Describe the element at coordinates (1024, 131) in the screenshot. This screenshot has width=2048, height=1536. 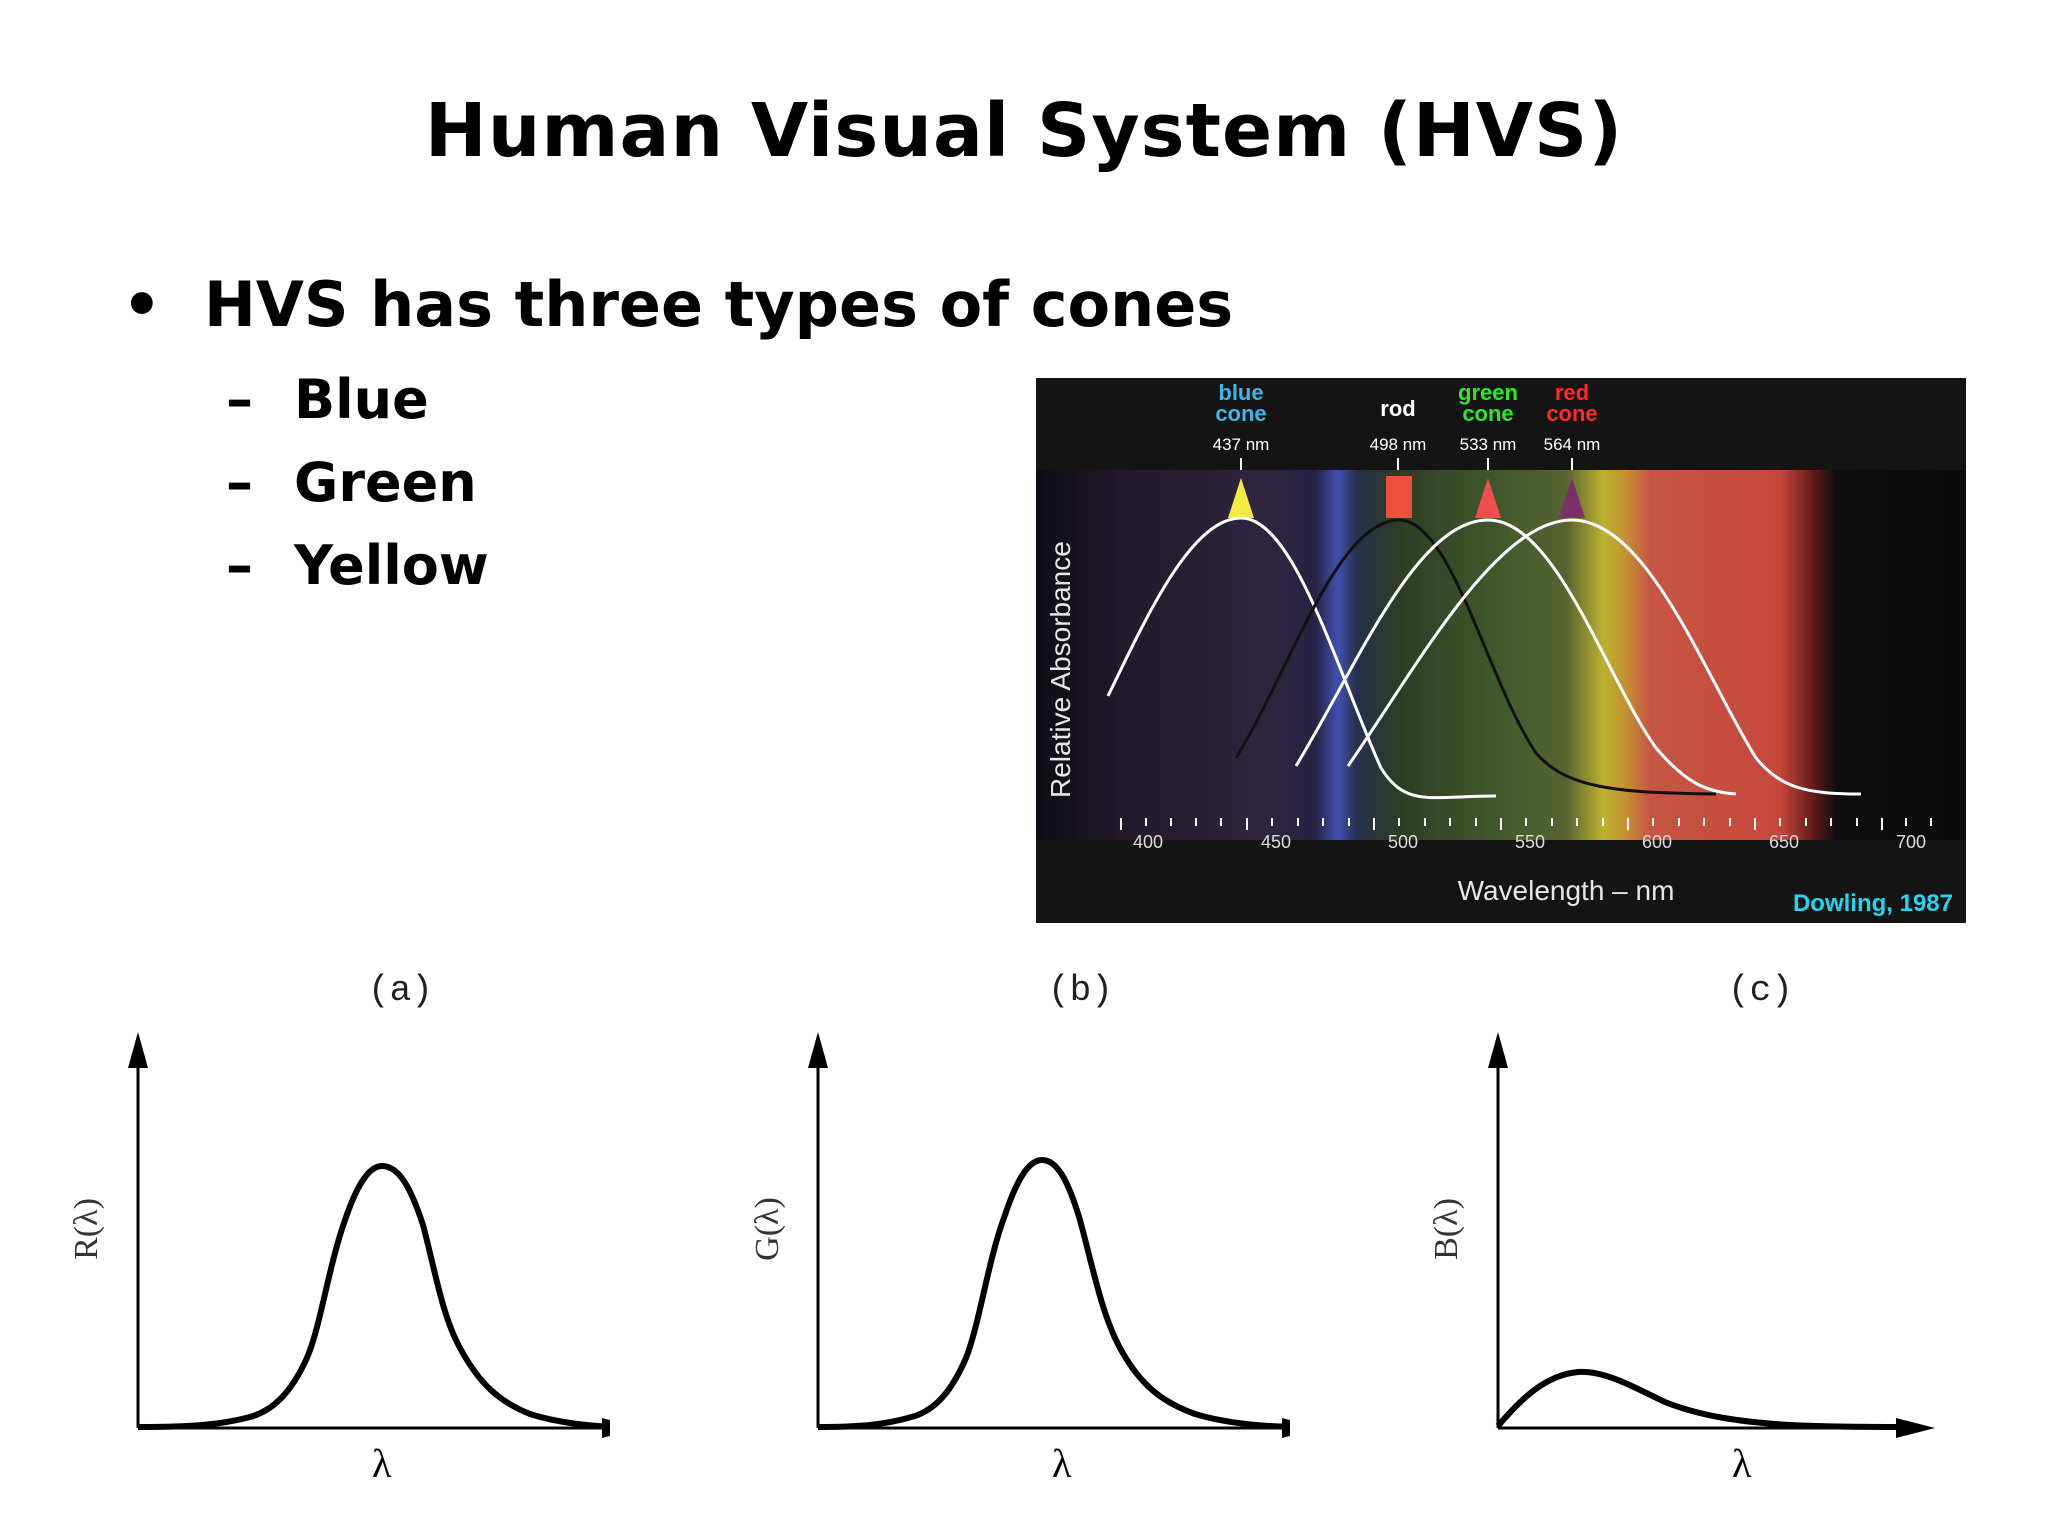
I see `slide-title: Human Visual System (HVS)` at that location.